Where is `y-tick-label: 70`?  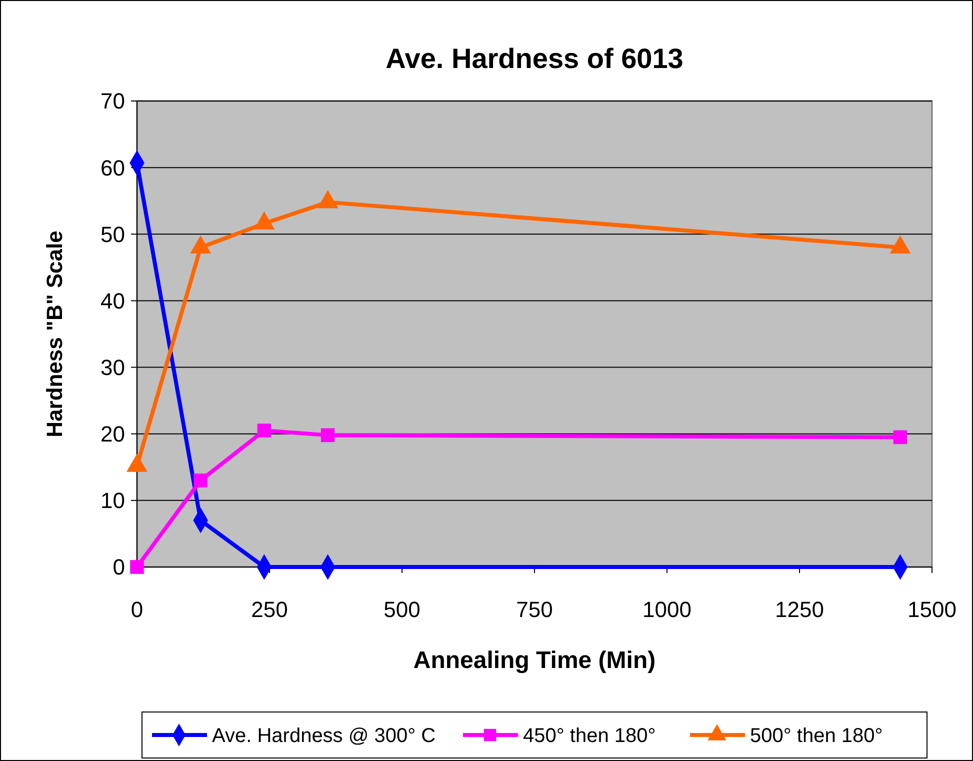 y-tick-label: 70 is located at coordinates (112, 101).